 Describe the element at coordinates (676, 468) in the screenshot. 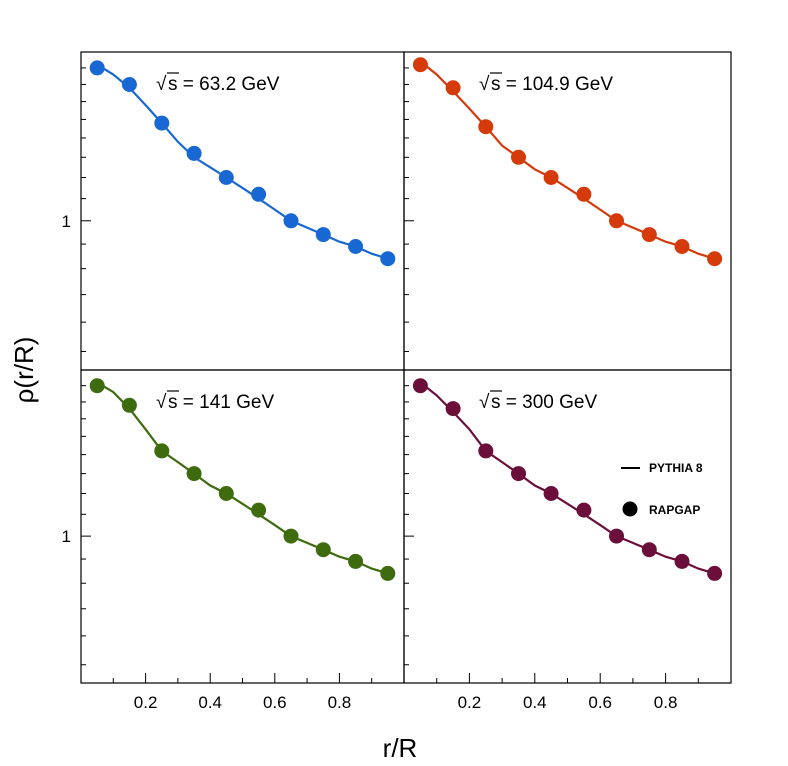

I see `legend-line-label: PYTHIA 8` at that location.